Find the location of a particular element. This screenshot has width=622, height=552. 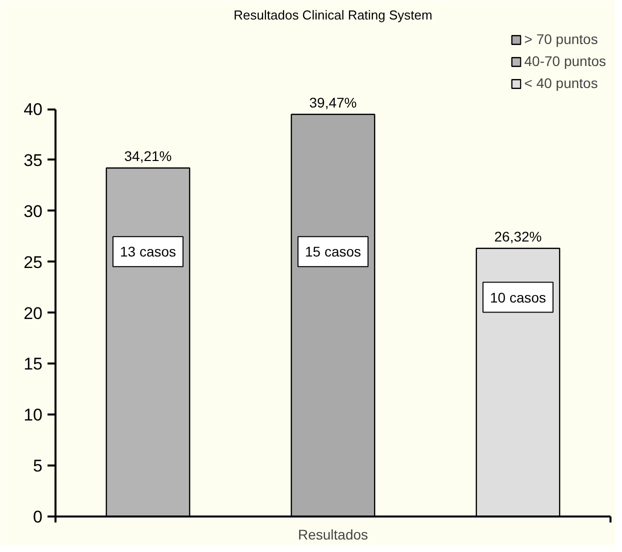

data-label: 26,32% is located at coordinates (518, 236).